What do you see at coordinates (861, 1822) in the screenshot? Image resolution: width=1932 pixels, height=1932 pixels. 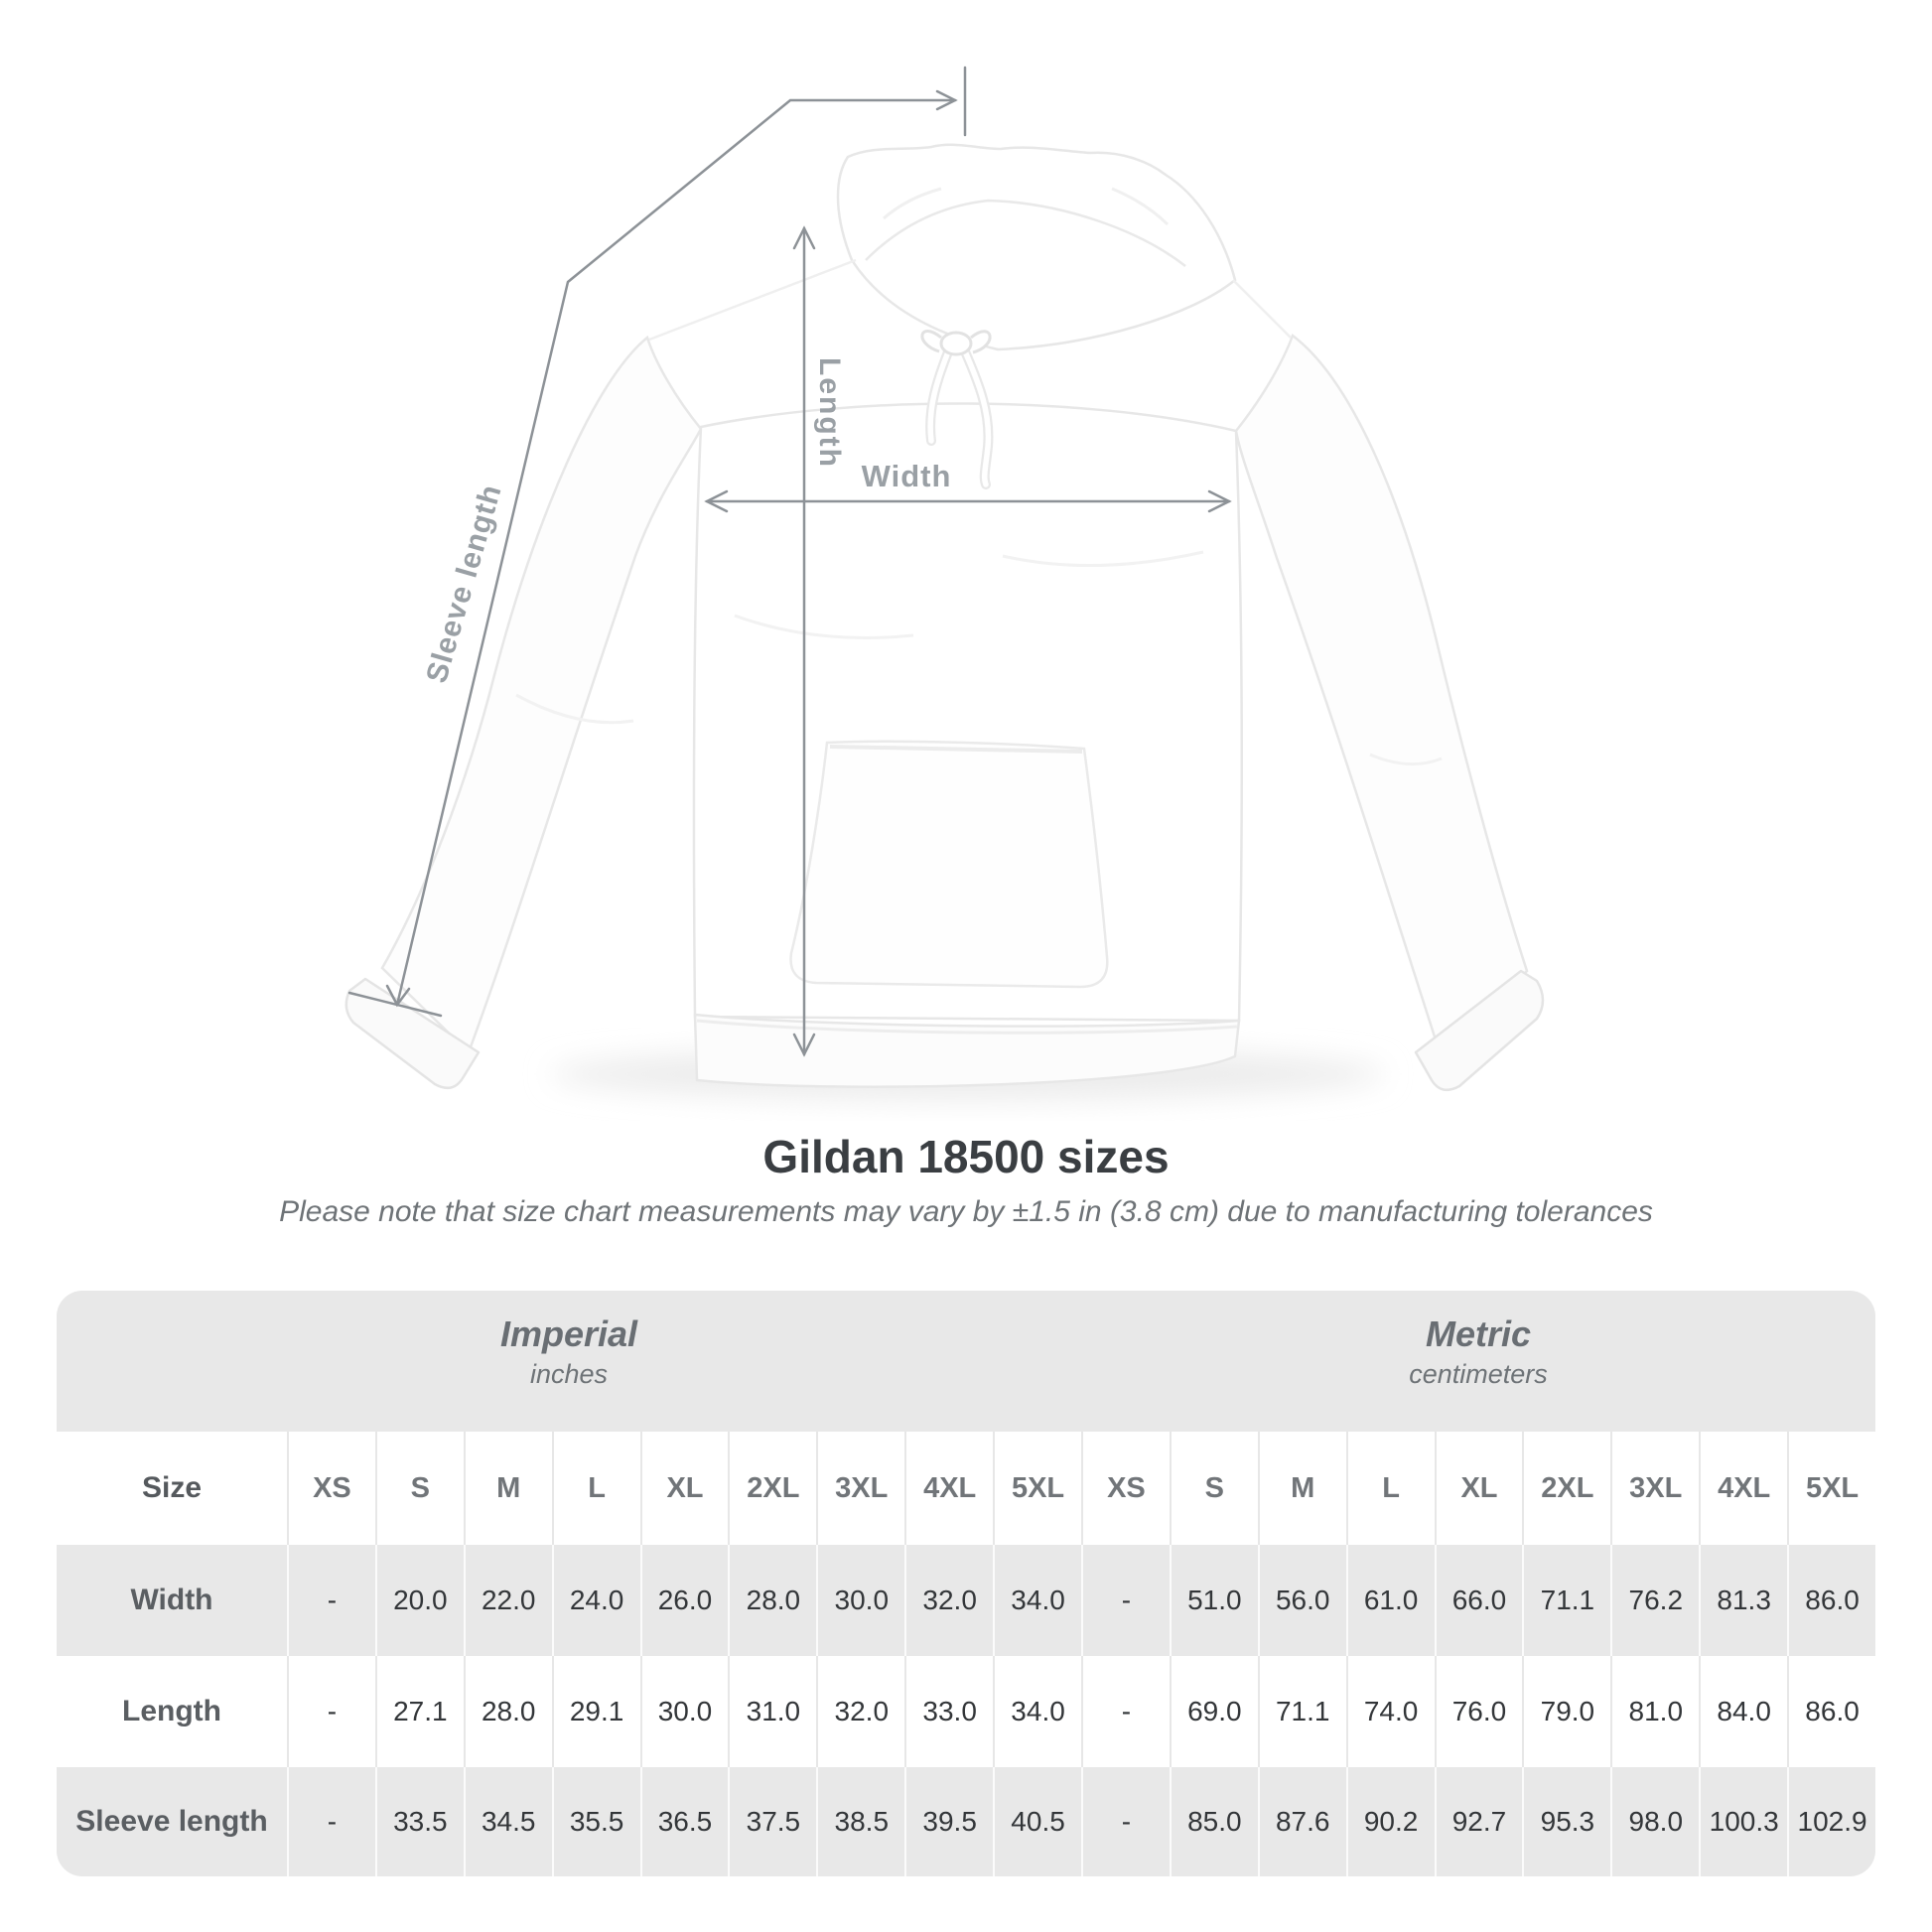 I see `value-cell: 38.5` at bounding box center [861, 1822].